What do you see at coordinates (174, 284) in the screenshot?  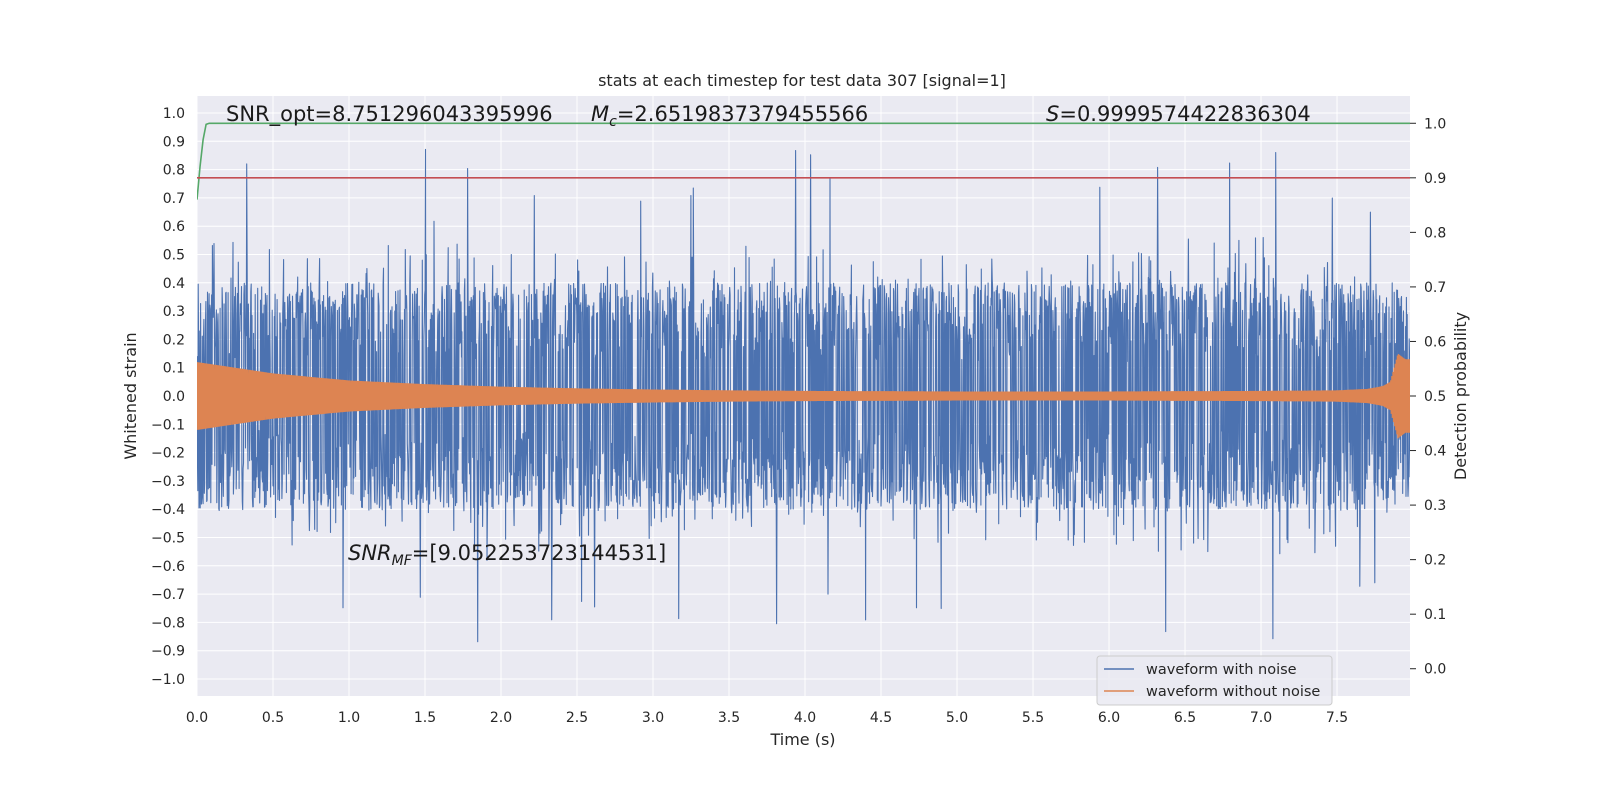 I see `y-tick-label: 0.4` at bounding box center [174, 284].